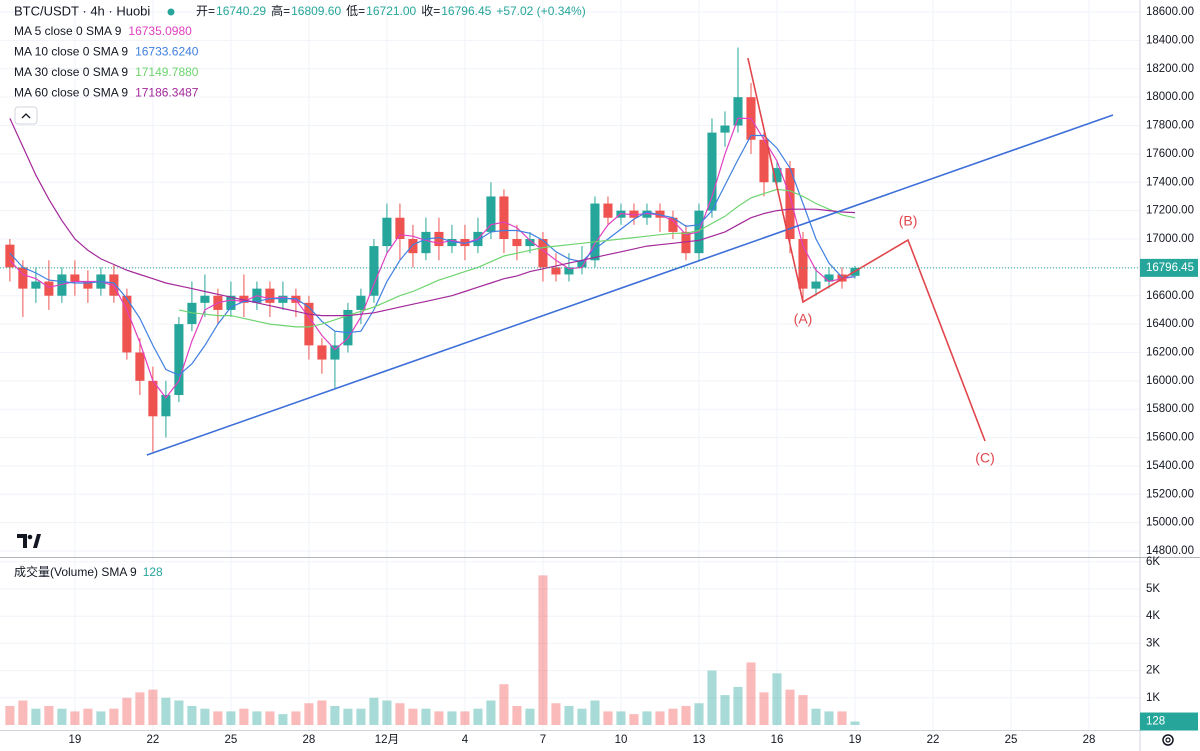  Describe the element at coordinates (1170, 126) in the screenshot. I see `y-tick-label: 17800.00` at that location.